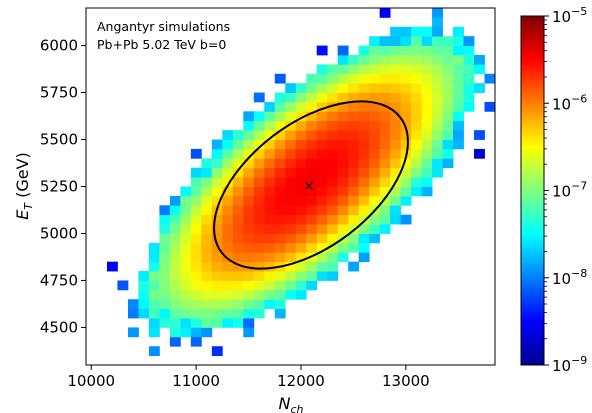  What do you see at coordinates (59, 233) in the screenshot?
I see `y-tick-label: 5000` at bounding box center [59, 233].